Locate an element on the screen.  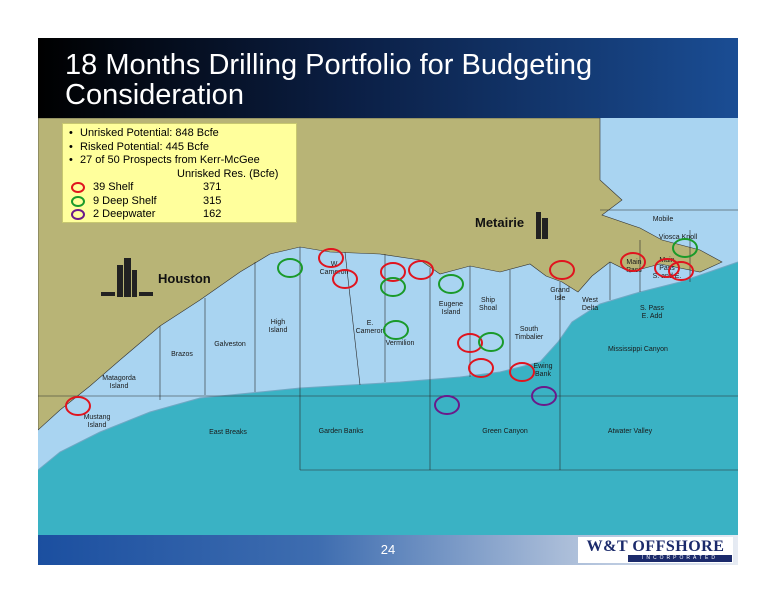
area-label: W is located at coordinates (334, 264).